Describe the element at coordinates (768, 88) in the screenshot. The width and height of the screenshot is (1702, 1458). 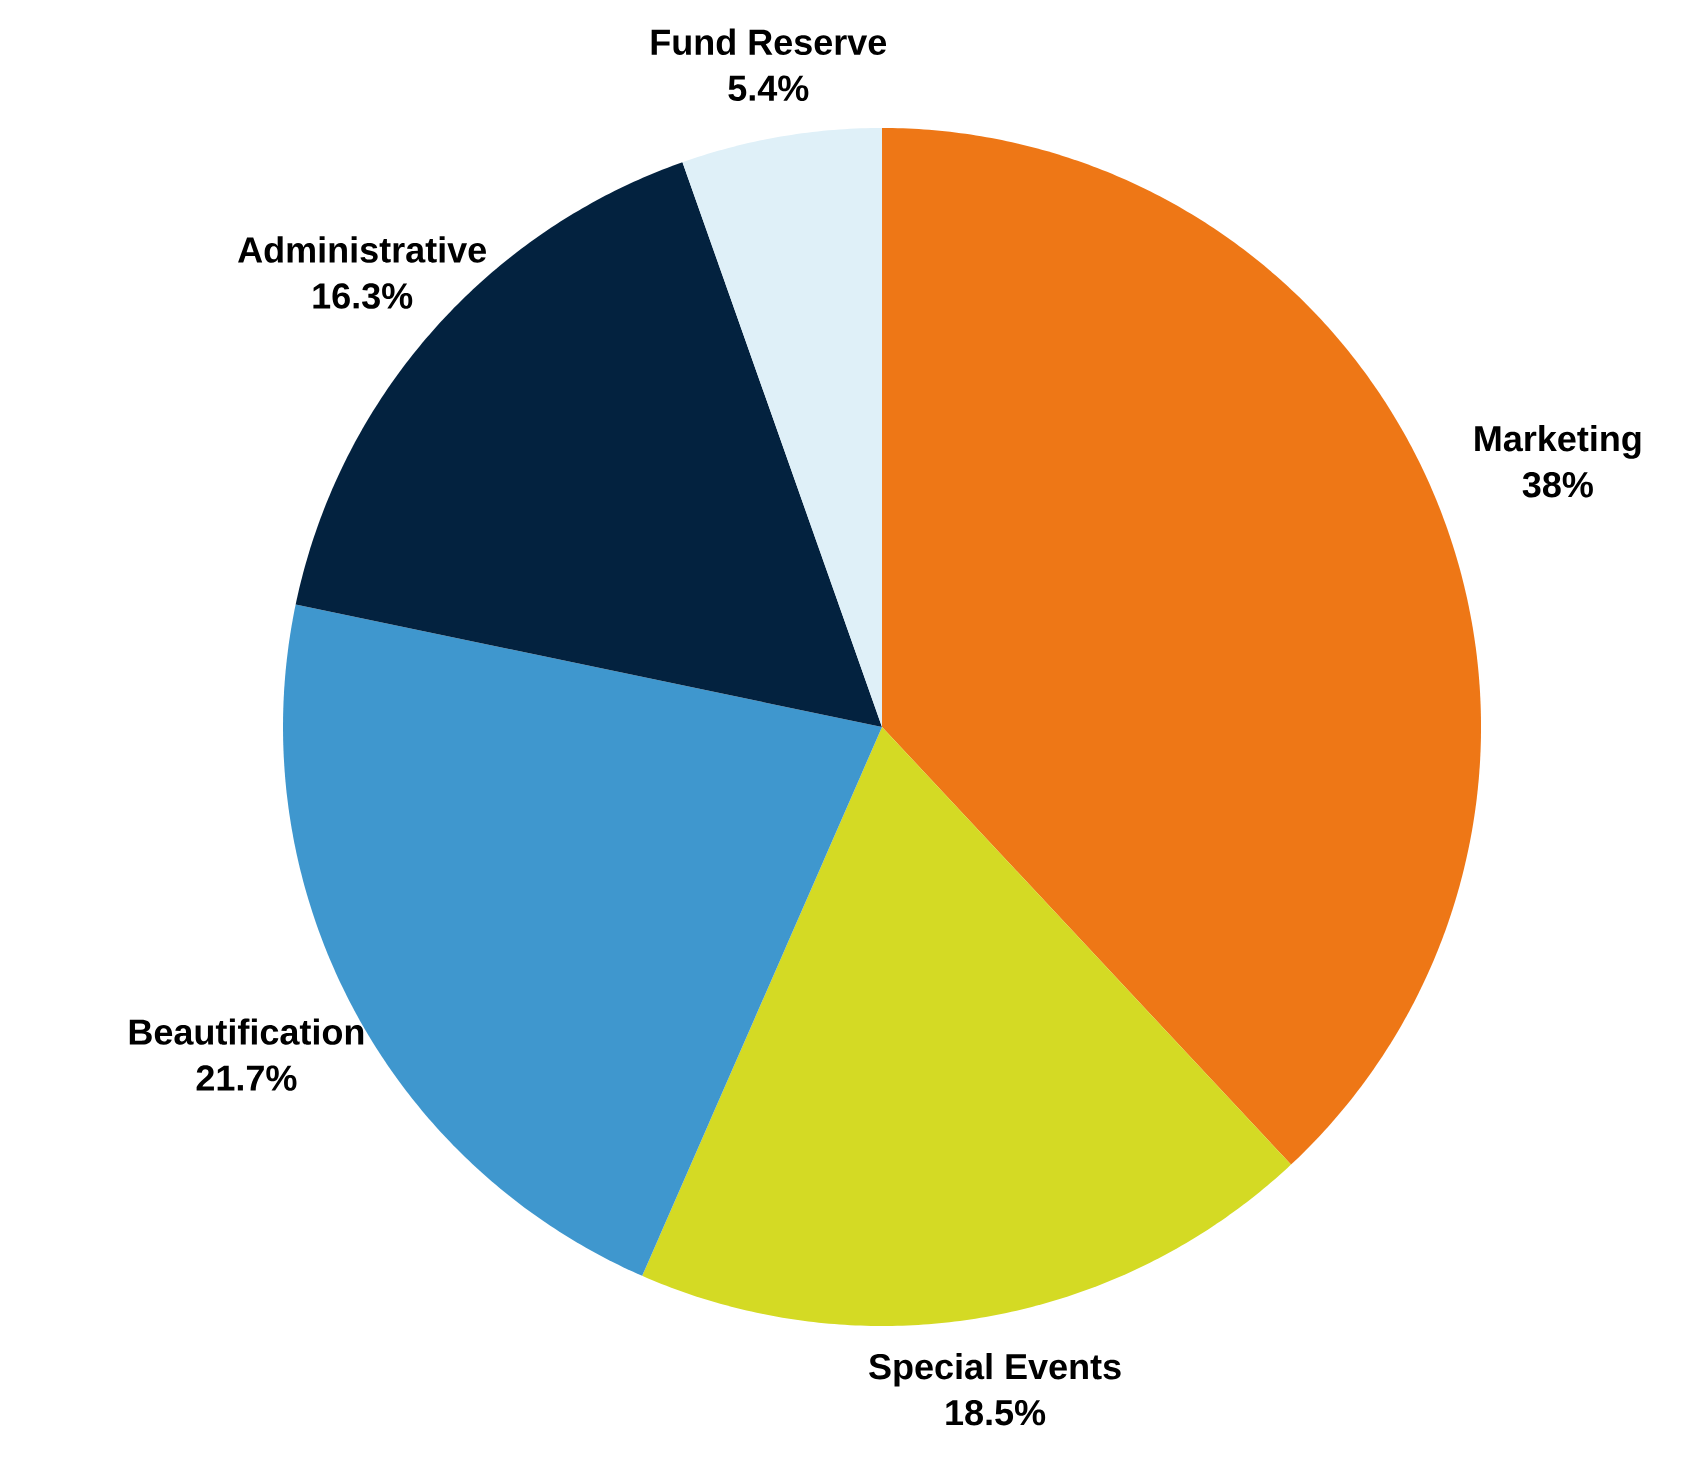
I see `data-label: 5.4%` at that location.